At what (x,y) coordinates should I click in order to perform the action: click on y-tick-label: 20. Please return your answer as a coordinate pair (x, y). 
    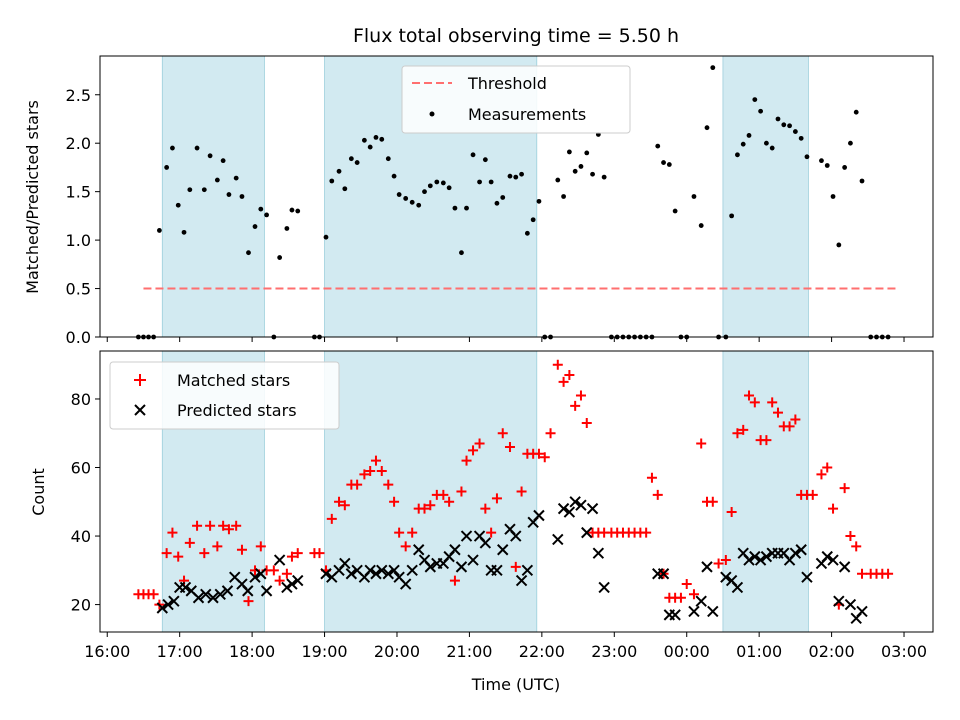
    Looking at the image, I should click on (81, 605).